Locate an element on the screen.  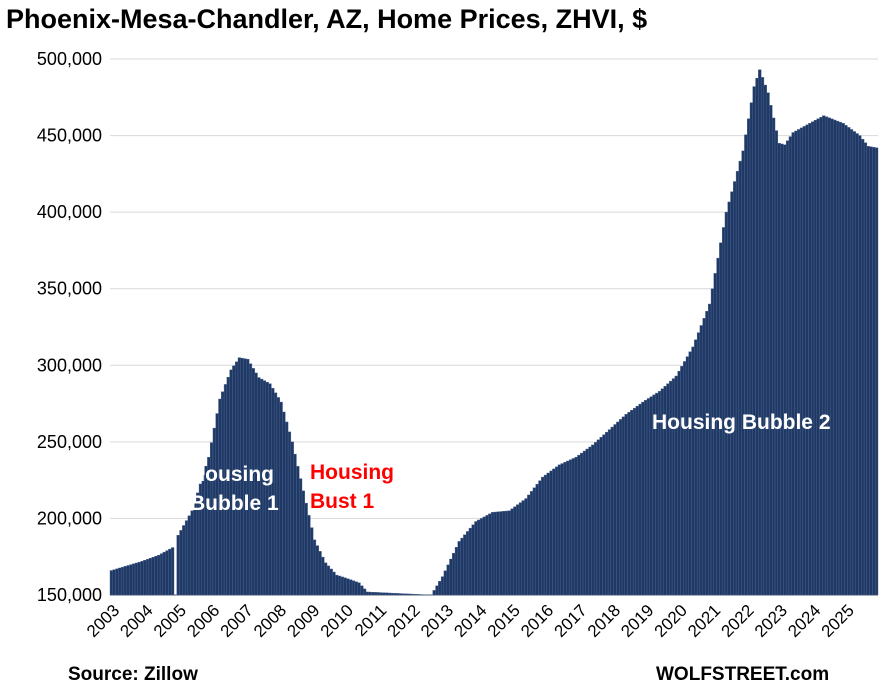
x-tick-label: 2018 is located at coordinates (604, 621).